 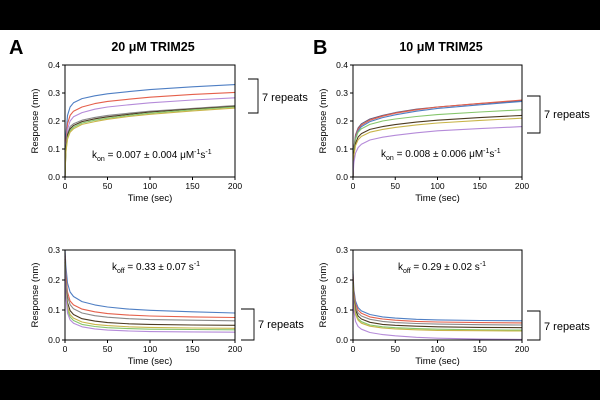 I want to click on panel-title-b: 10 μM TRIM25, so click(x=440, y=47).